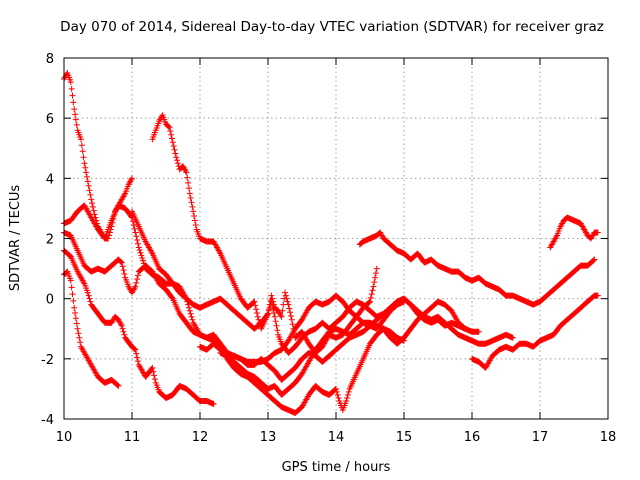 This screenshot has width=640, height=480. What do you see at coordinates (64, 437) in the screenshot?
I see `x-tick-label: 10` at bounding box center [64, 437].